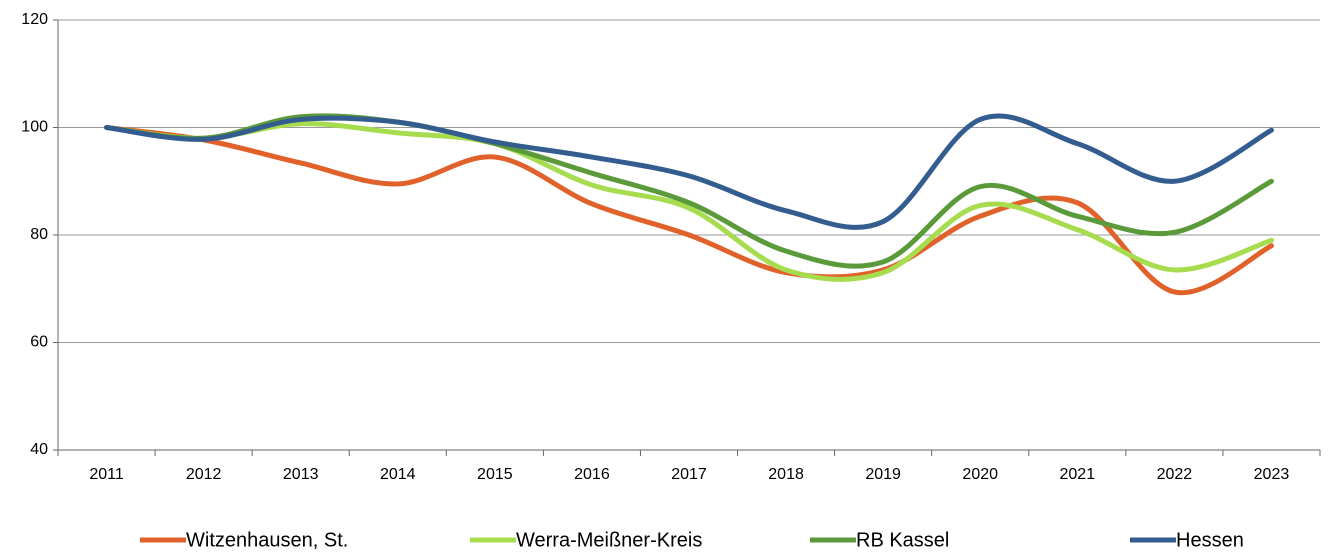  I want to click on x-tick-label: 2018, so click(786, 474).